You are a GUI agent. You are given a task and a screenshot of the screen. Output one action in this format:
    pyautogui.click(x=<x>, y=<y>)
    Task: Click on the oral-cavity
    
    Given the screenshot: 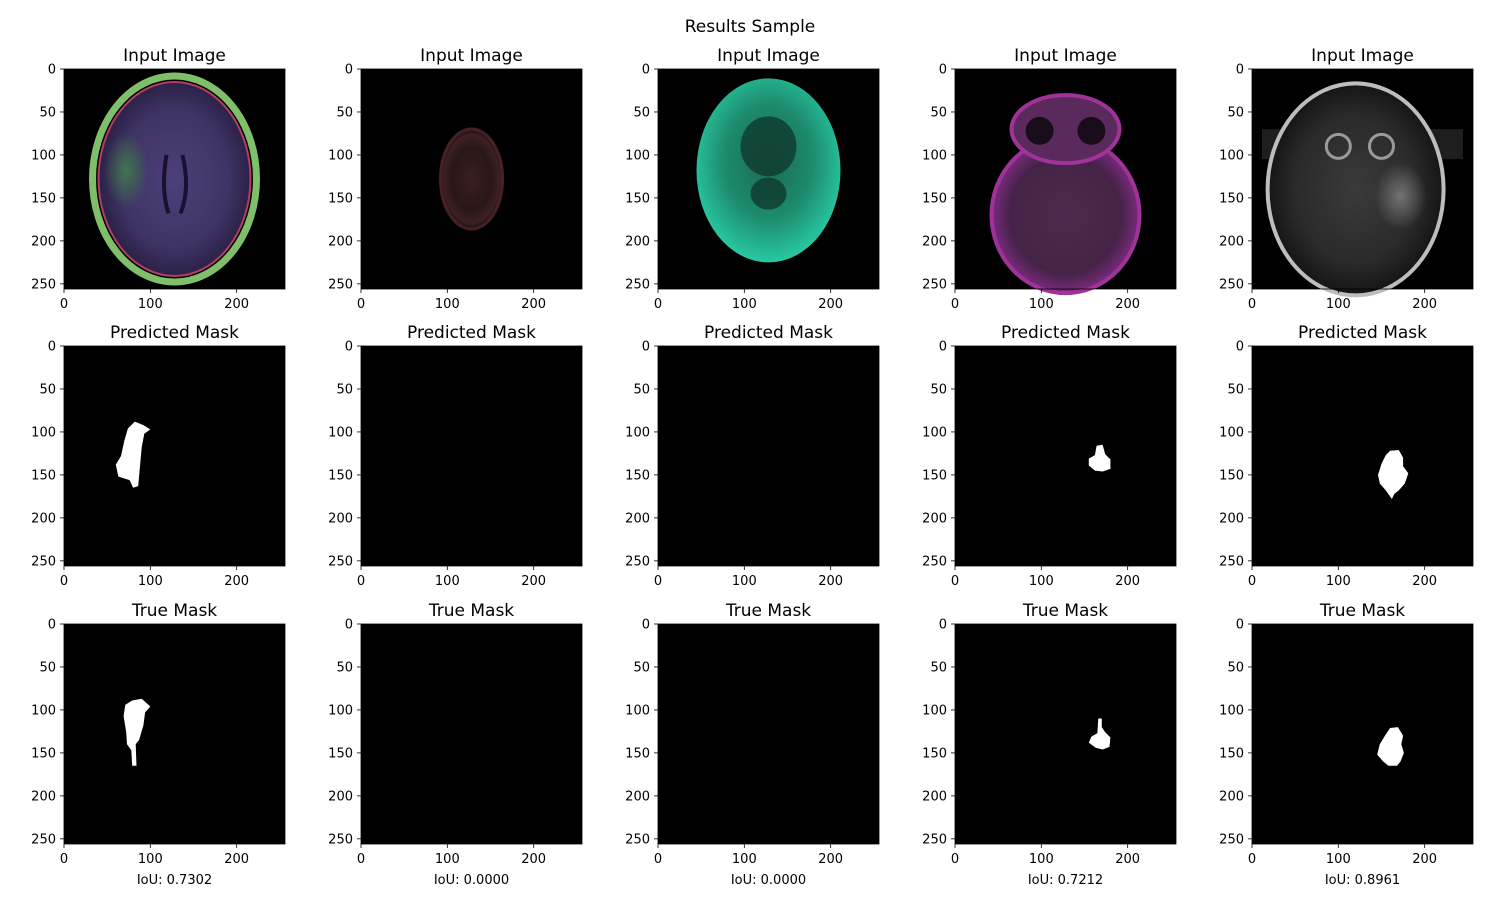 What is the action you would take?
    pyautogui.click(x=768, y=146)
    